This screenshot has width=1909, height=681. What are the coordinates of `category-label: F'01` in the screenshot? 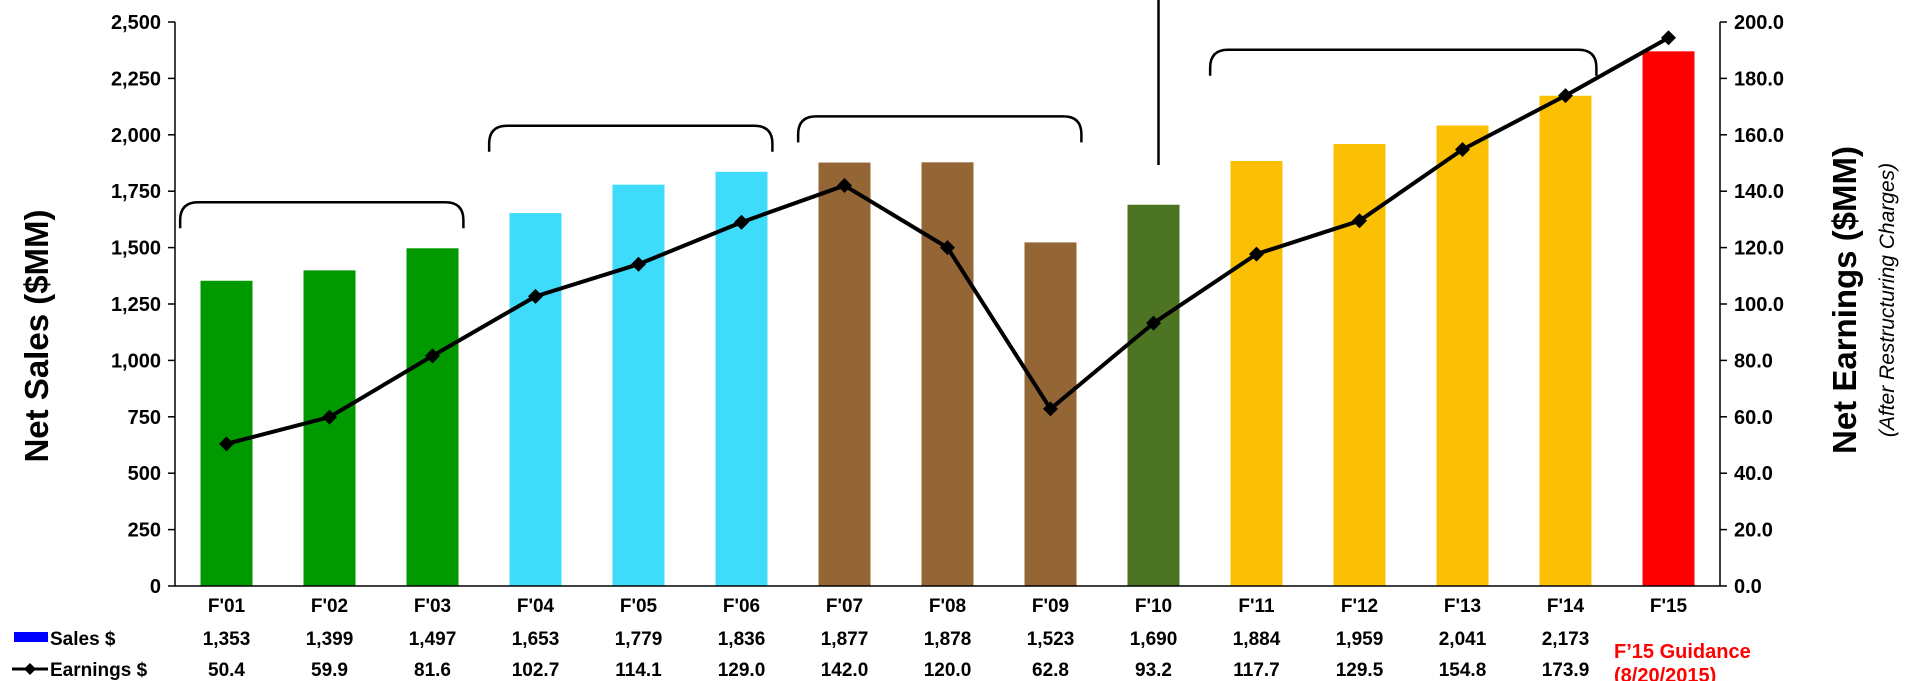 It's located at (227, 606).